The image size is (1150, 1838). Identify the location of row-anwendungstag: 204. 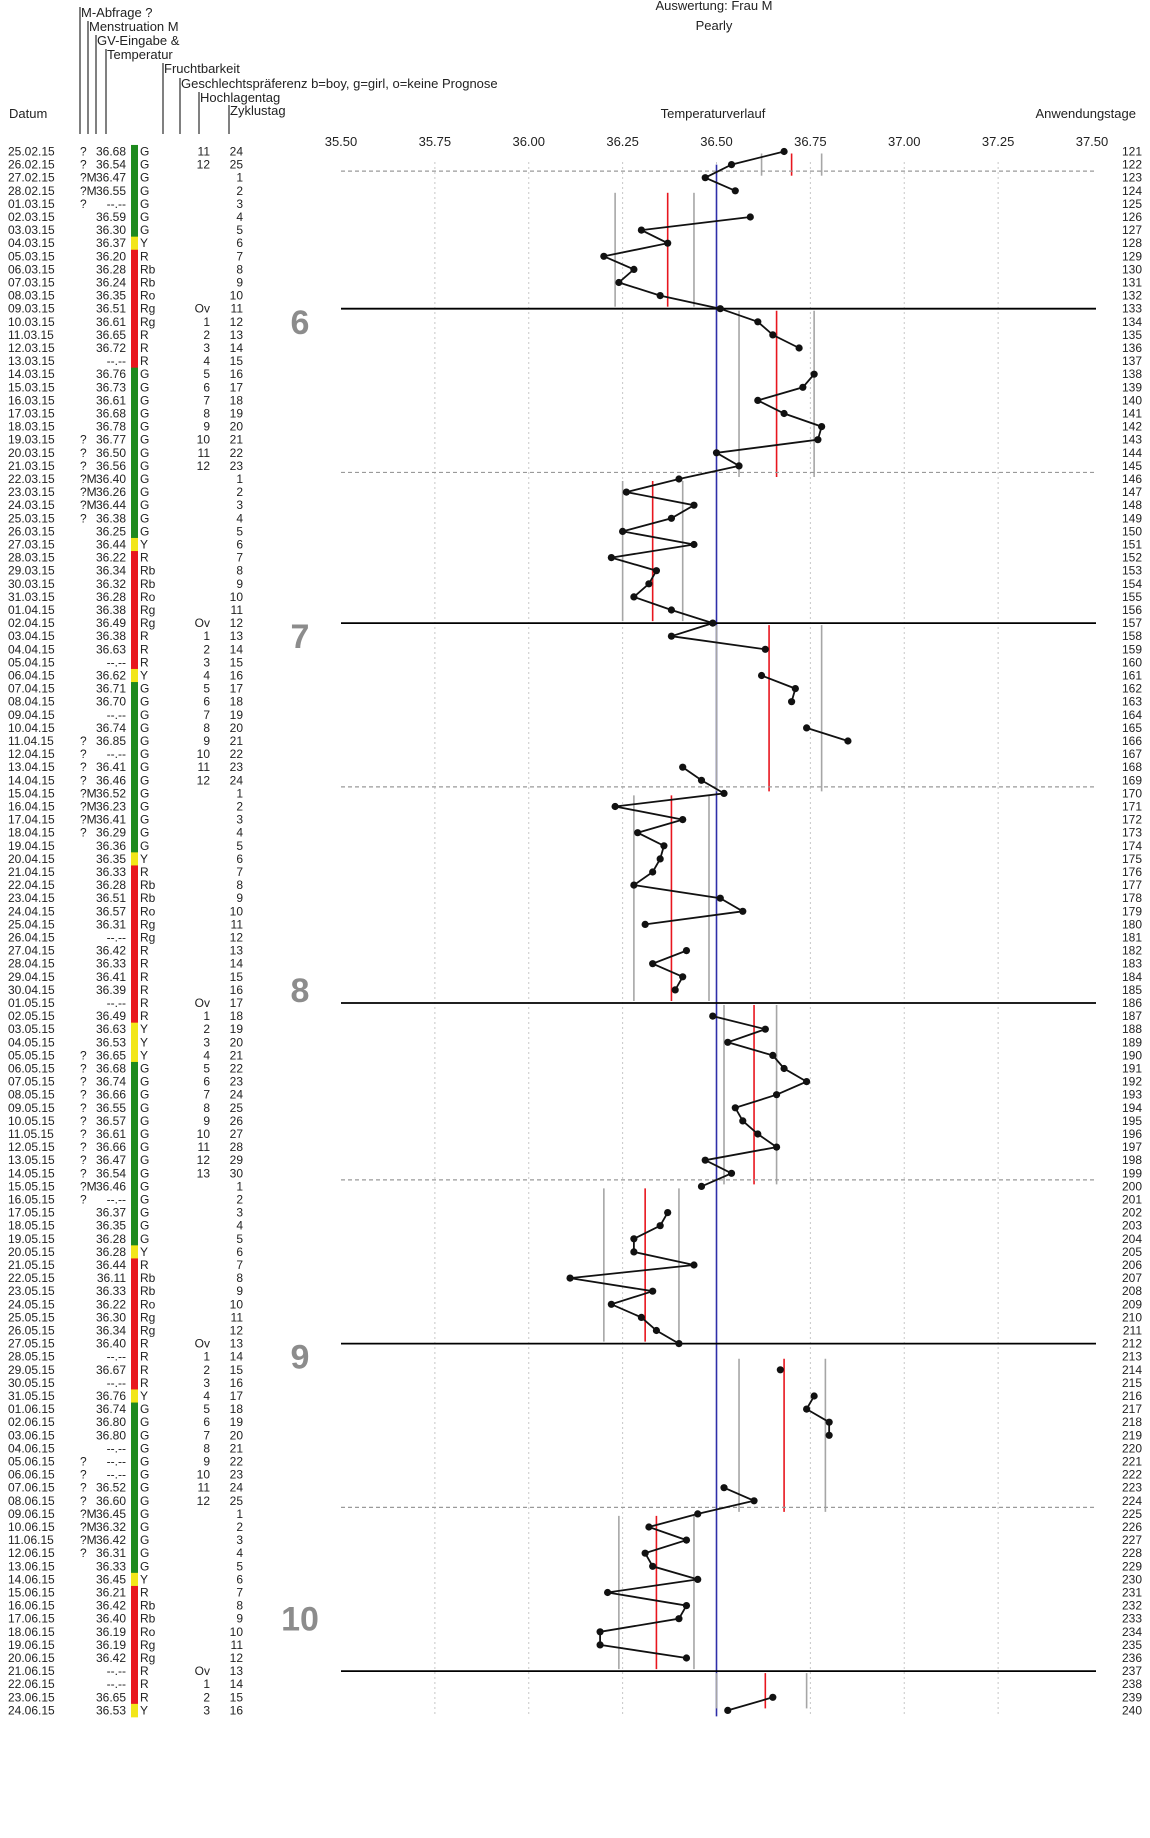
(1132, 1239).